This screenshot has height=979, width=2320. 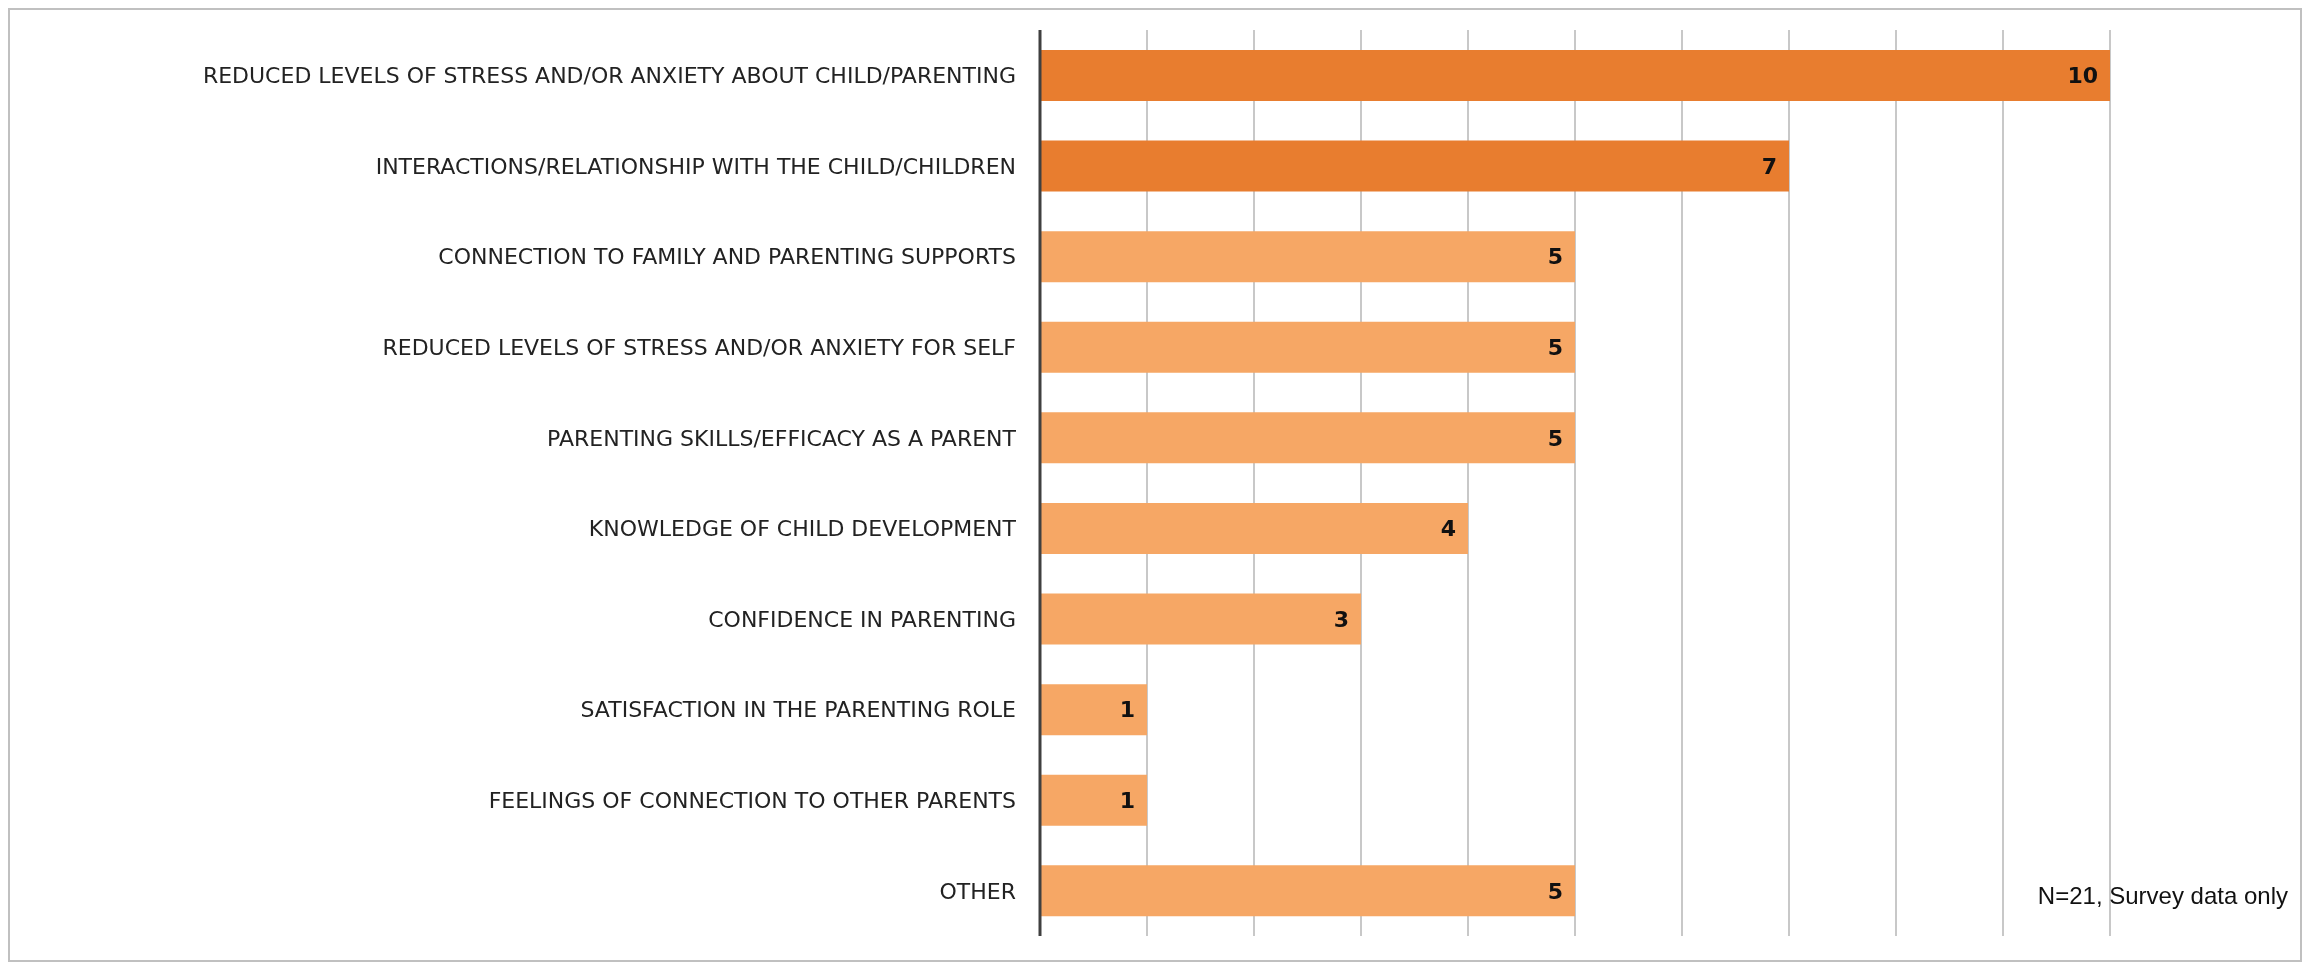 What do you see at coordinates (782, 438) in the screenshot?
I see `y-tick-label: PARENTING SKILLS/EFFICACY AS A PARENT` at bounding box center [782, 438].